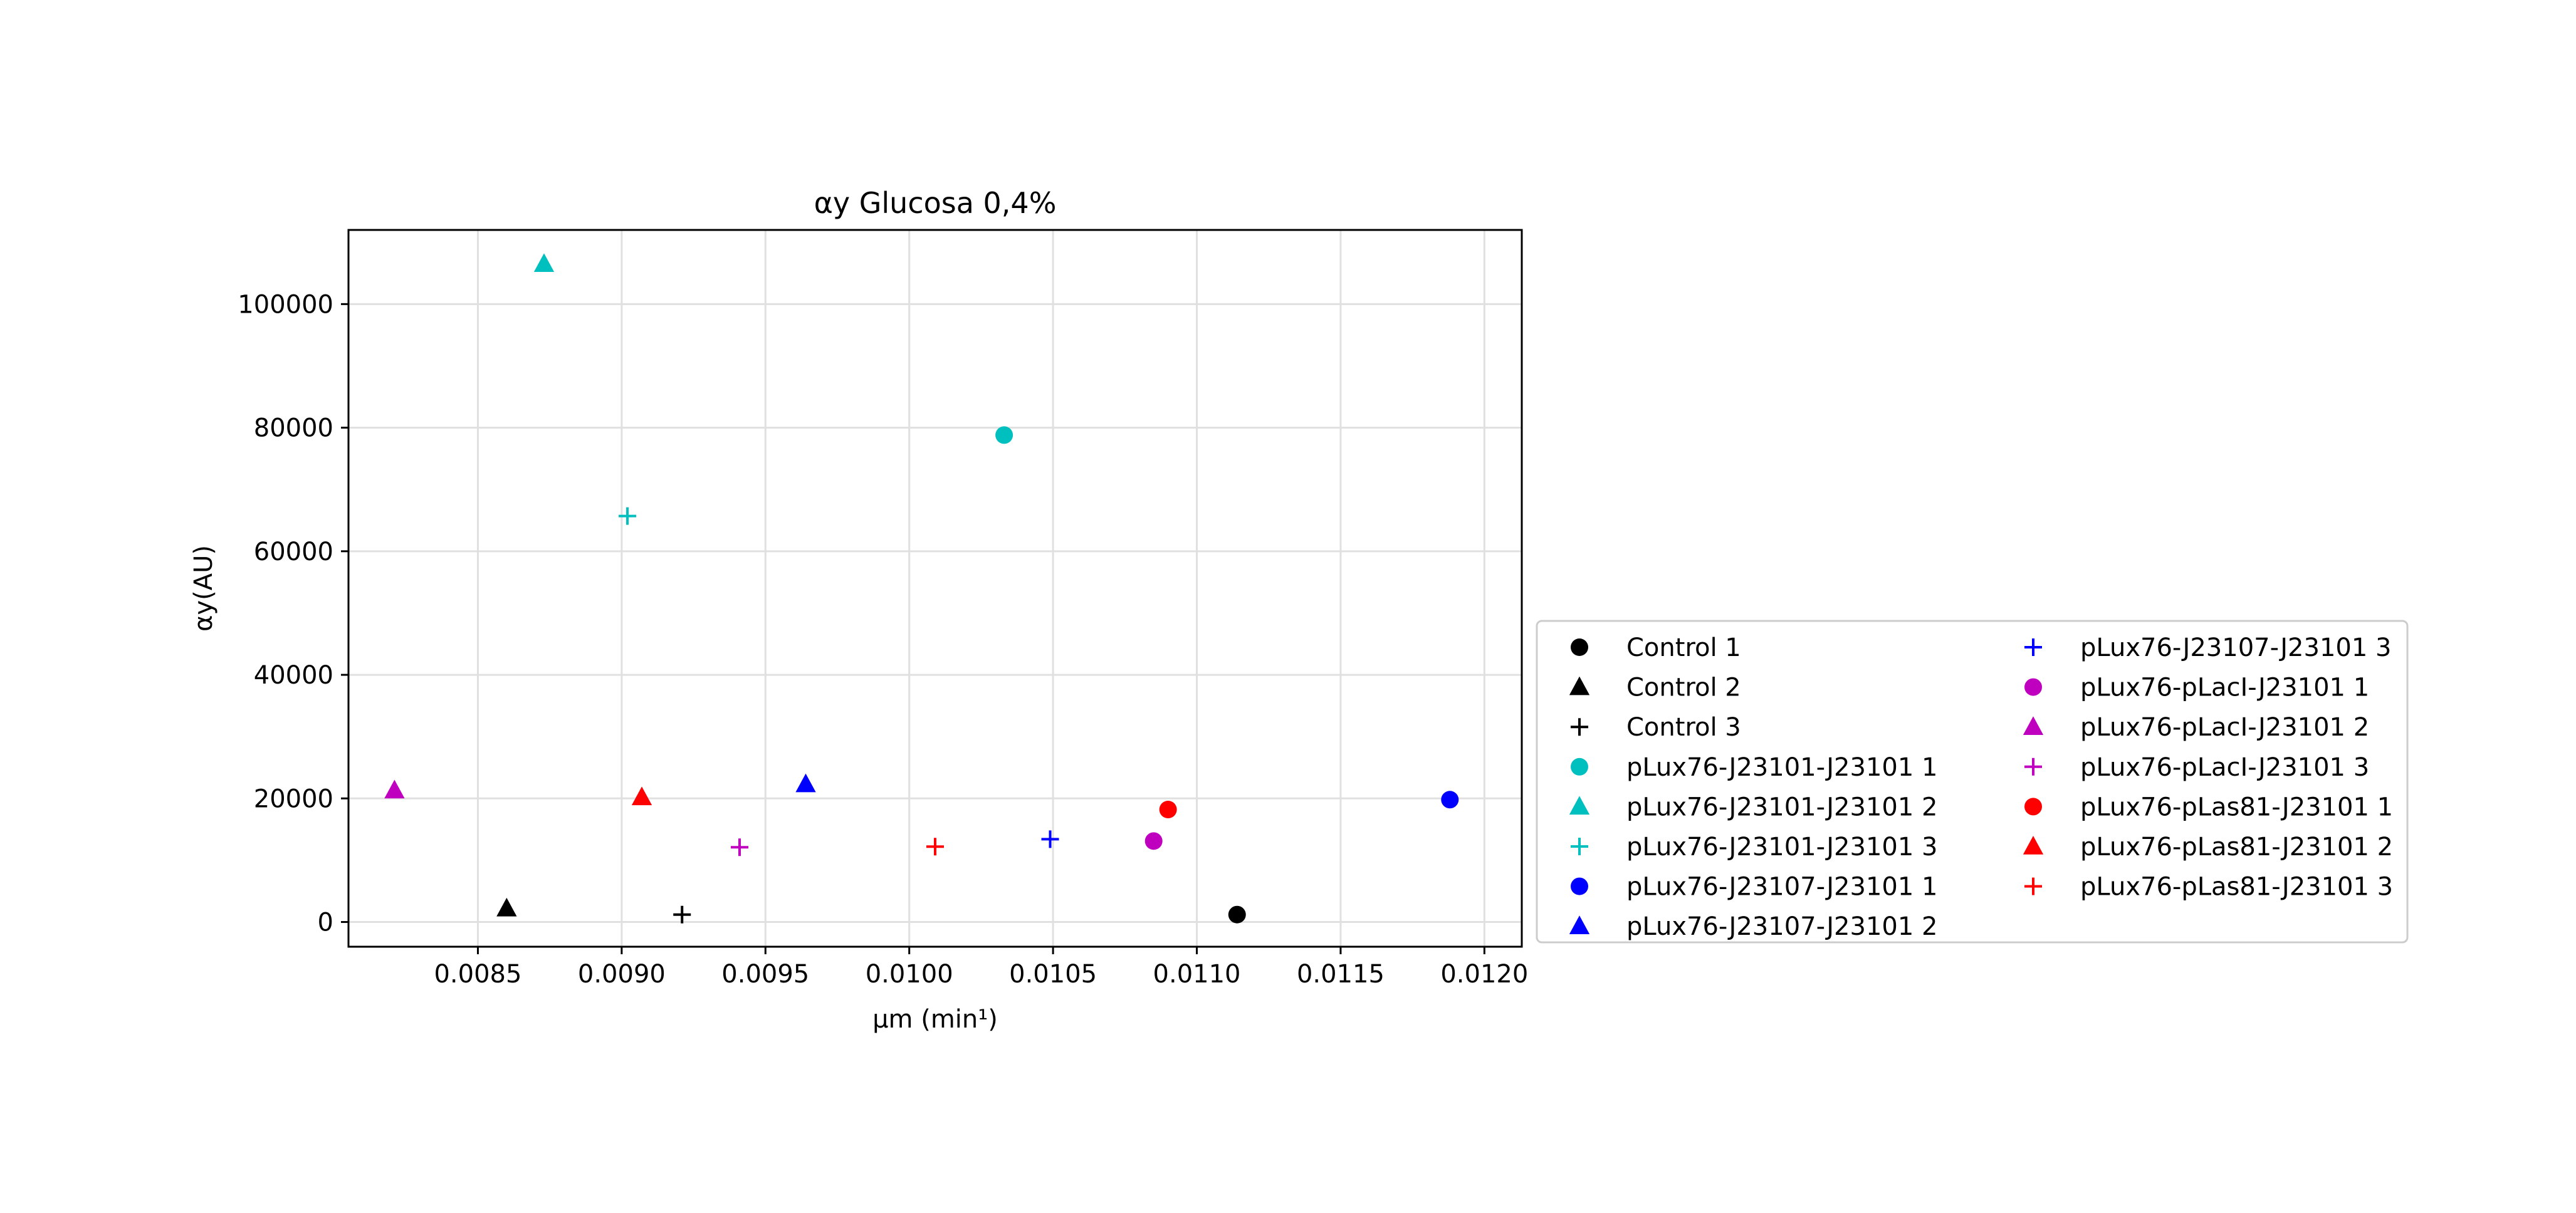  What do you see at coordinates (622, 974) in the screenshot?
I see `x-tick-label: 0.0090` at bounding box center [622, 974].